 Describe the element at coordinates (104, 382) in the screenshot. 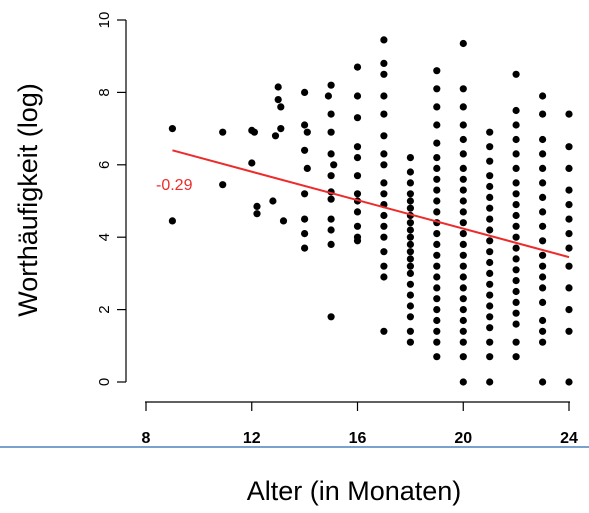

I see `y-tick-label: 0` at that location.